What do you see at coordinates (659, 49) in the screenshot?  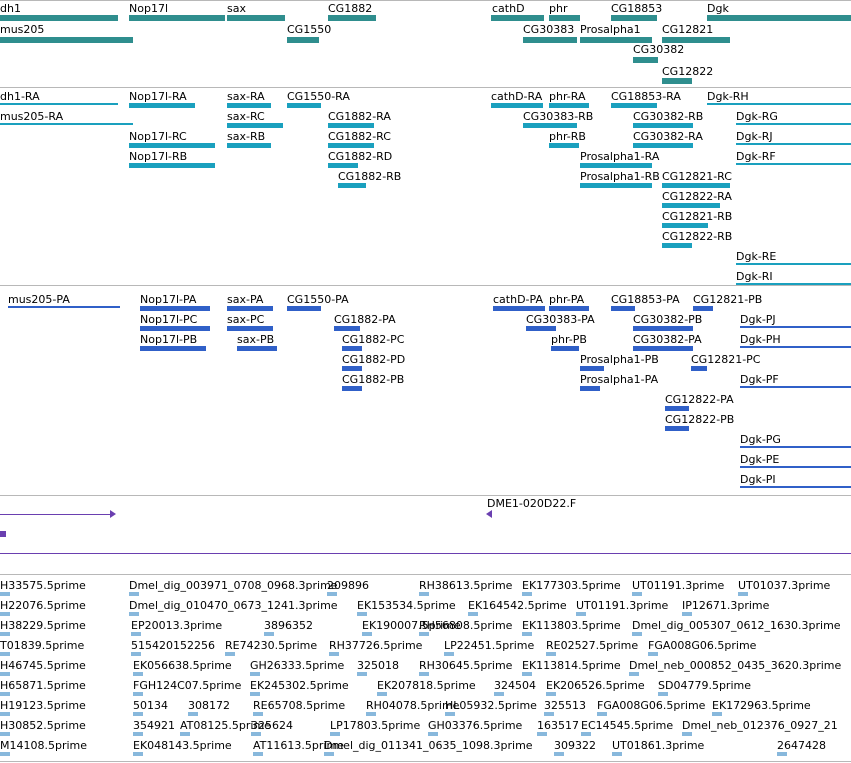 I see `gene-label: CG30382` at bounding box center [659, 49].